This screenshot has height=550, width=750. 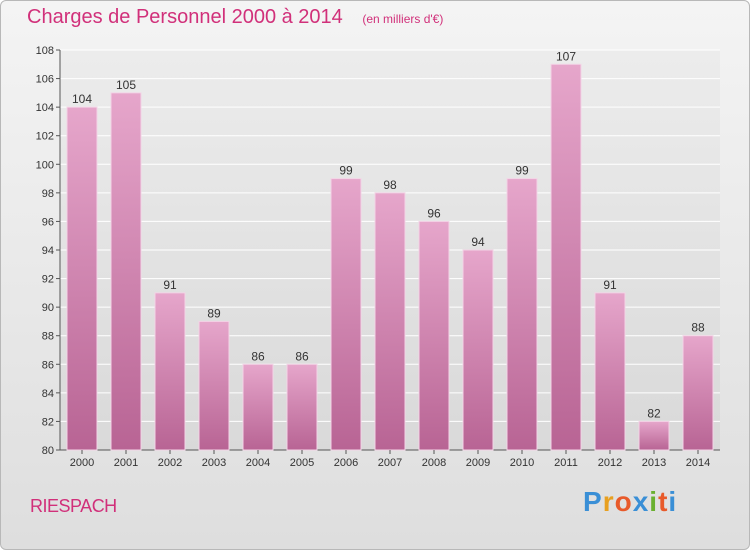 I want to click on y-tick-label: 92, so click(x=48, y=280).